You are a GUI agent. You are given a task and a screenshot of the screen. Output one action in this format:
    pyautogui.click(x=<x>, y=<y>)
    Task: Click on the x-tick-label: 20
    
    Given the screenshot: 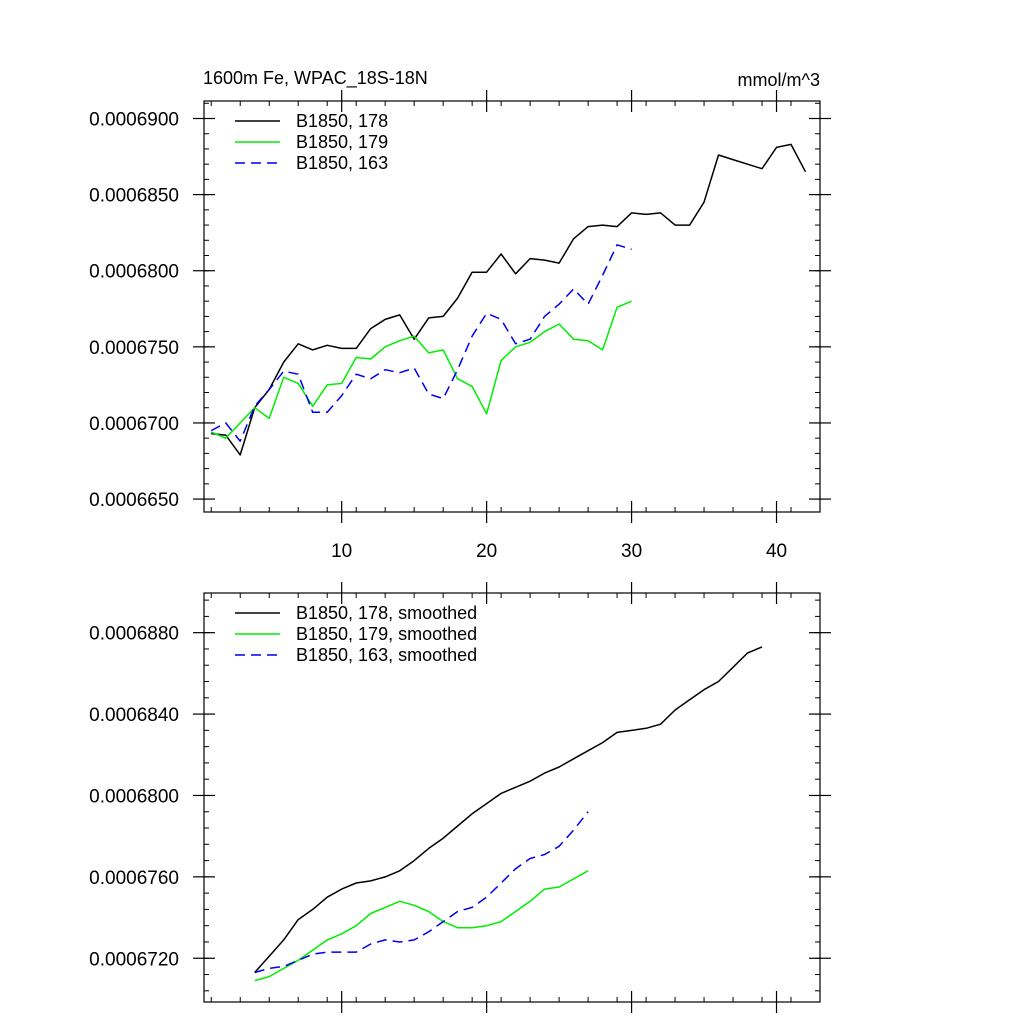 What is the action you would take?
    pyautogui.click(x=486, y=551)
    